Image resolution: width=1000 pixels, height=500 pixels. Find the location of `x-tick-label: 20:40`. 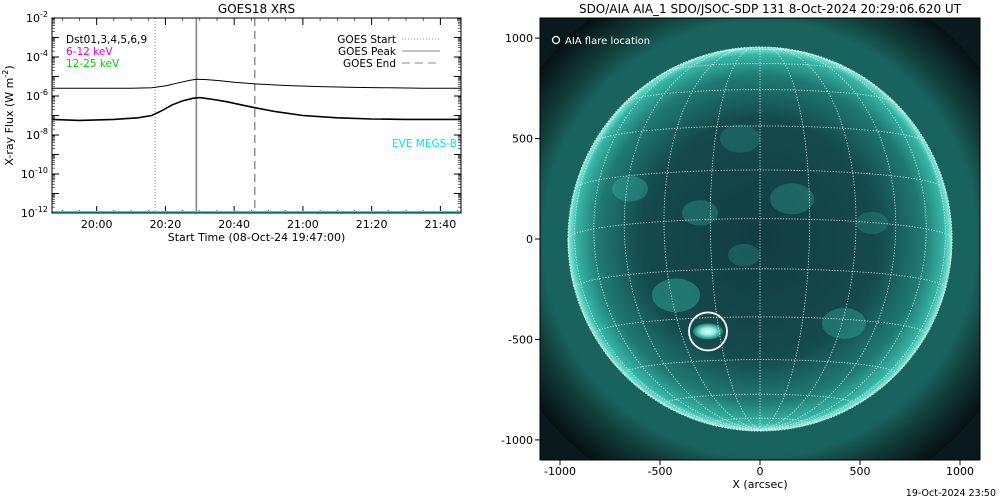

x-tick-label: 20:40 is located at coordinates (234, 224).